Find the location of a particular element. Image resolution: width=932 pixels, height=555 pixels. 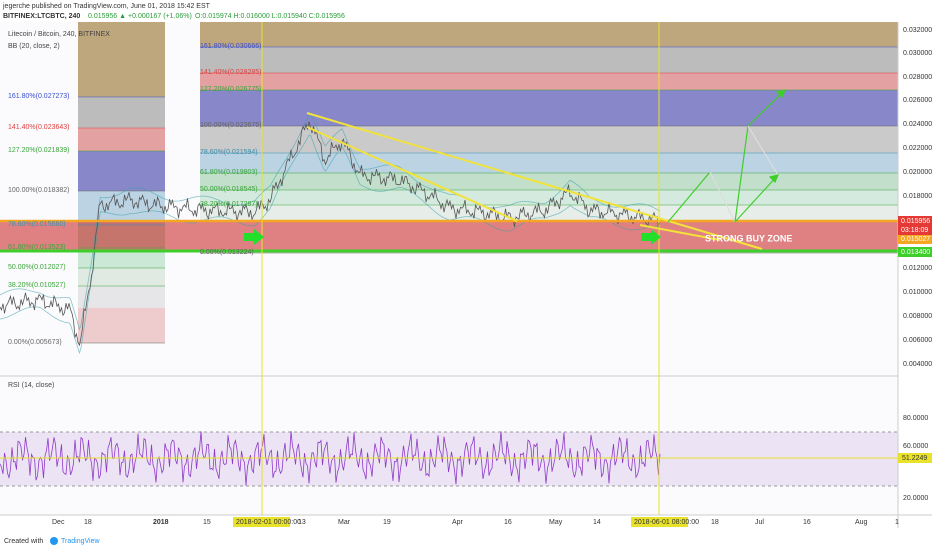

fib-label: 141.40%(0.028285) is located at coordinates (231, 72).